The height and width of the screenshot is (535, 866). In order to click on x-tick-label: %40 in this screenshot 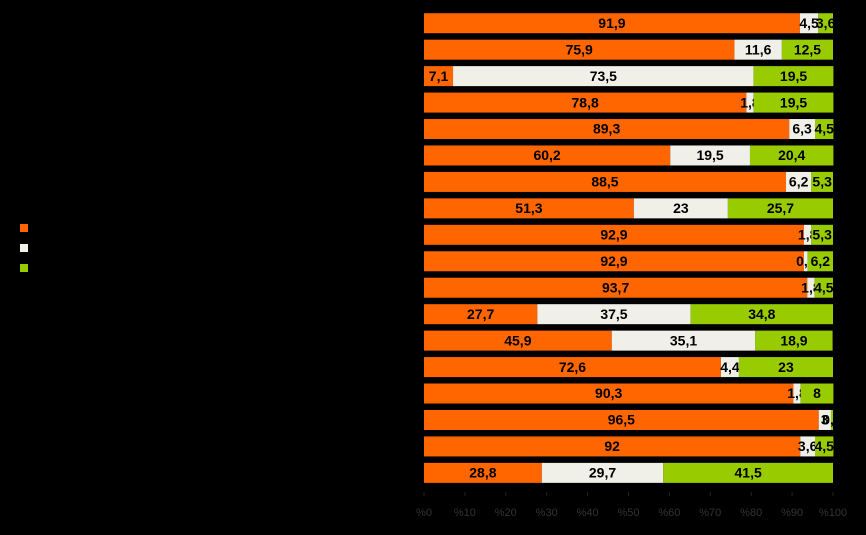, I will do `click(588, 513)`.